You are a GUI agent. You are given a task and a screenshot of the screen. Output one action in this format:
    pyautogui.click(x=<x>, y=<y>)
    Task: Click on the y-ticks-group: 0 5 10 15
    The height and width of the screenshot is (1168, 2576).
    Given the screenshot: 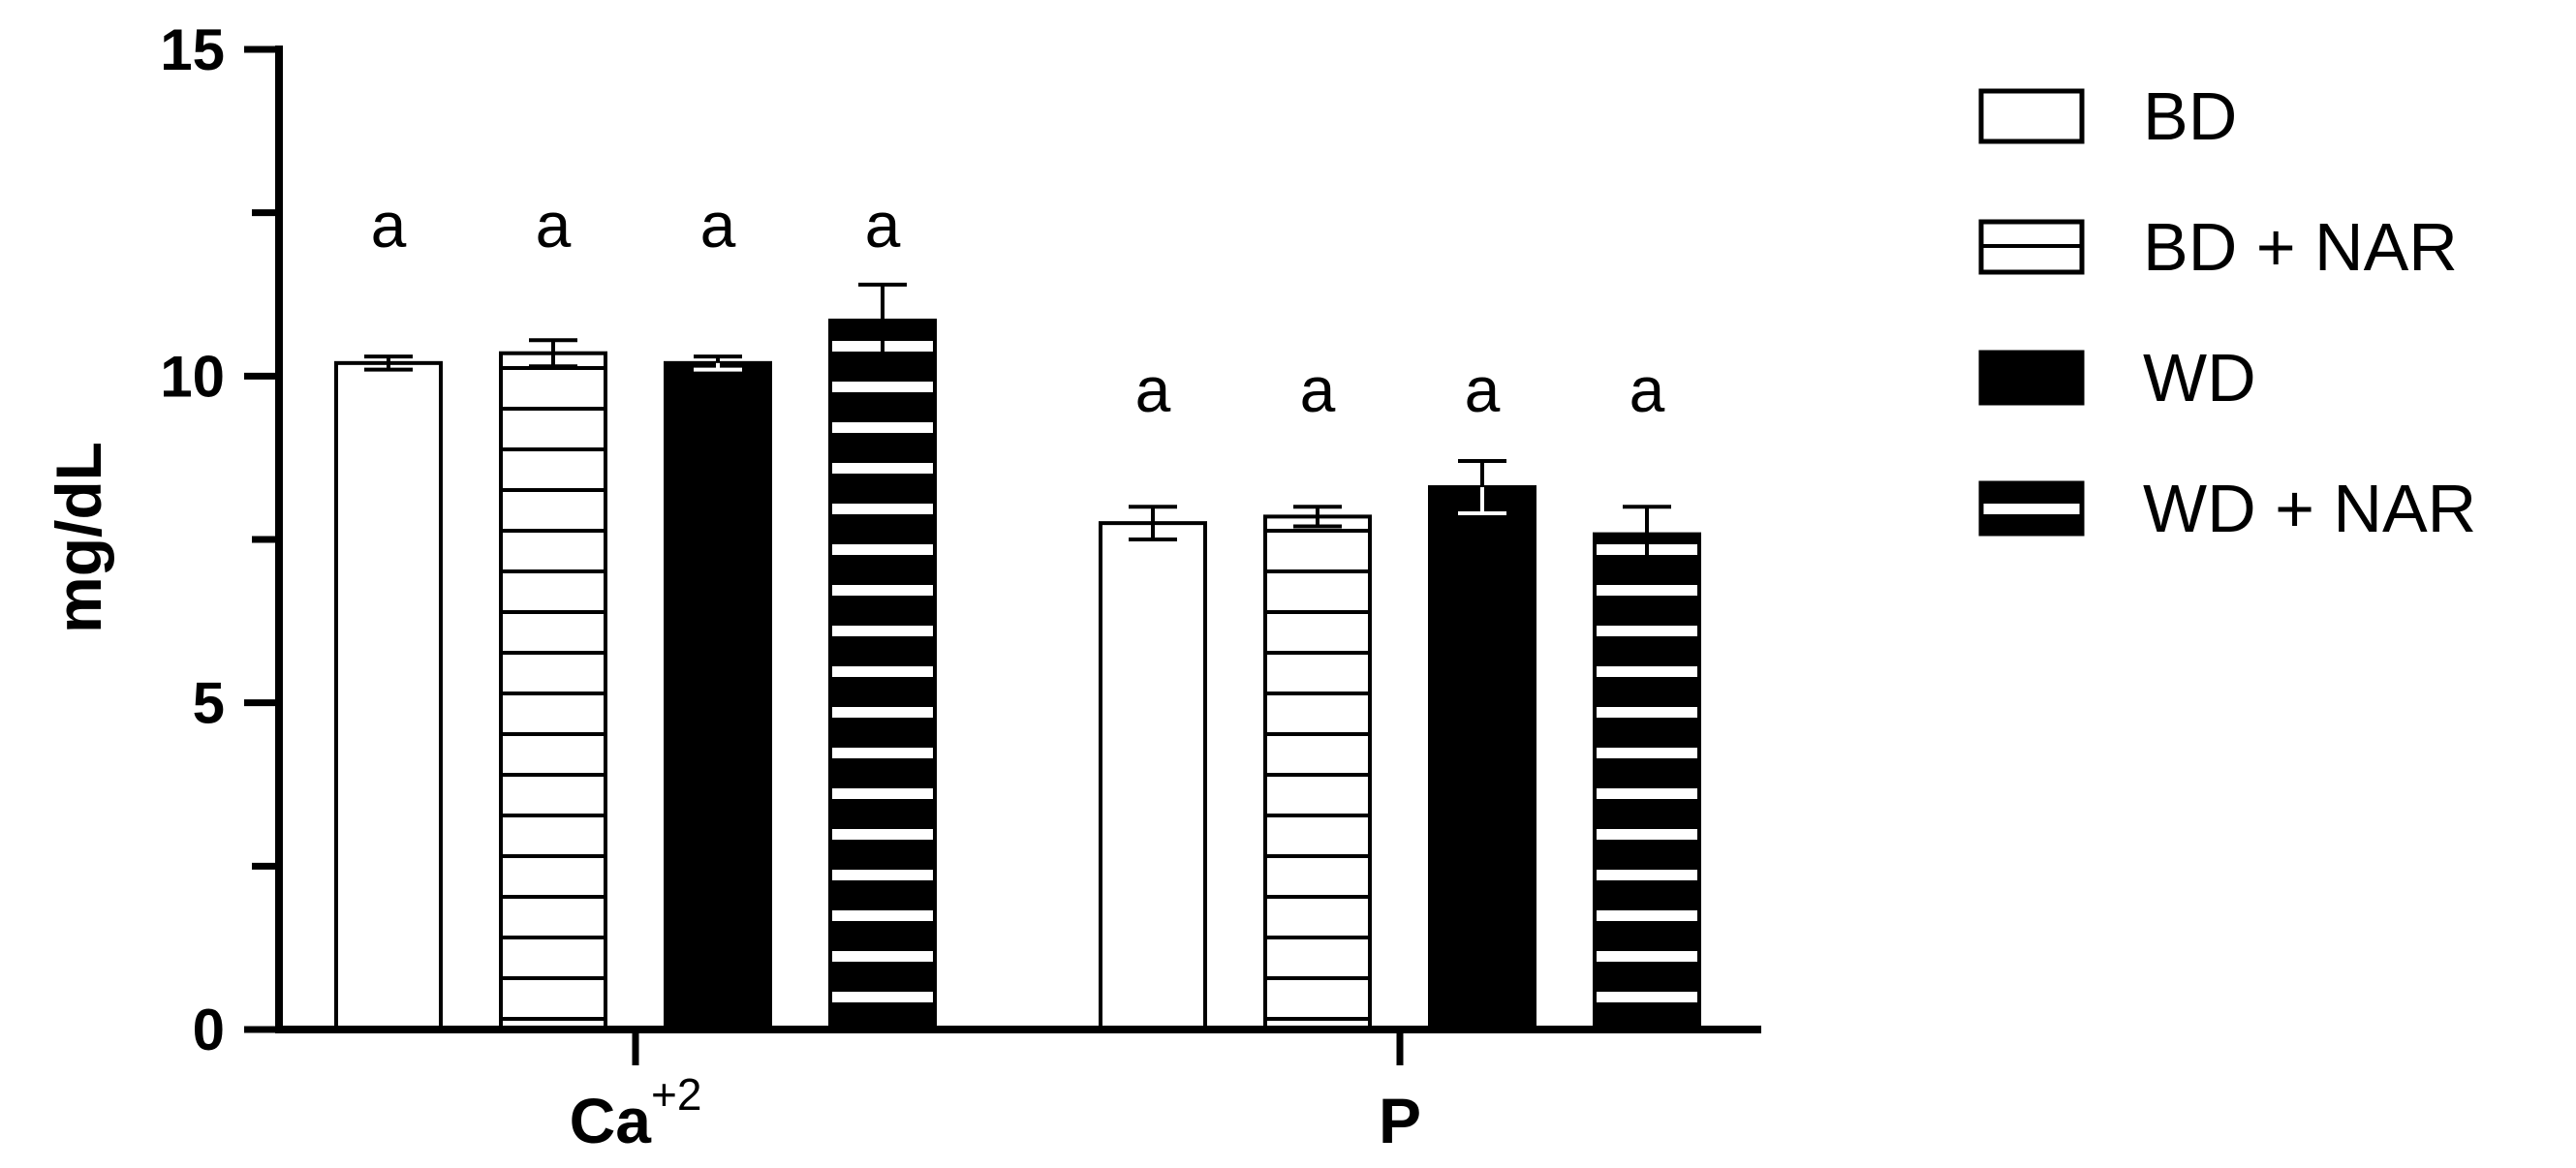 What is the action you would take?
    pyautogui.click(x=219, y=539)
    